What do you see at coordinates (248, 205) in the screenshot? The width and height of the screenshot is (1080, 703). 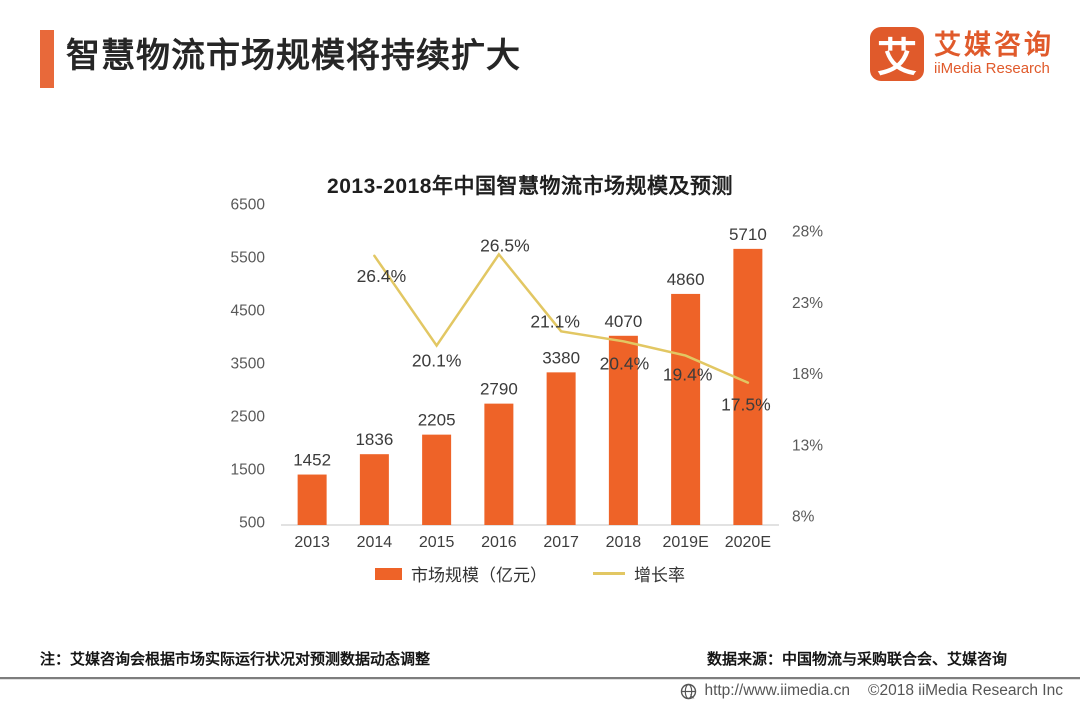 I see `left-axis-tick: 6500` at bounding box center [248, 205].